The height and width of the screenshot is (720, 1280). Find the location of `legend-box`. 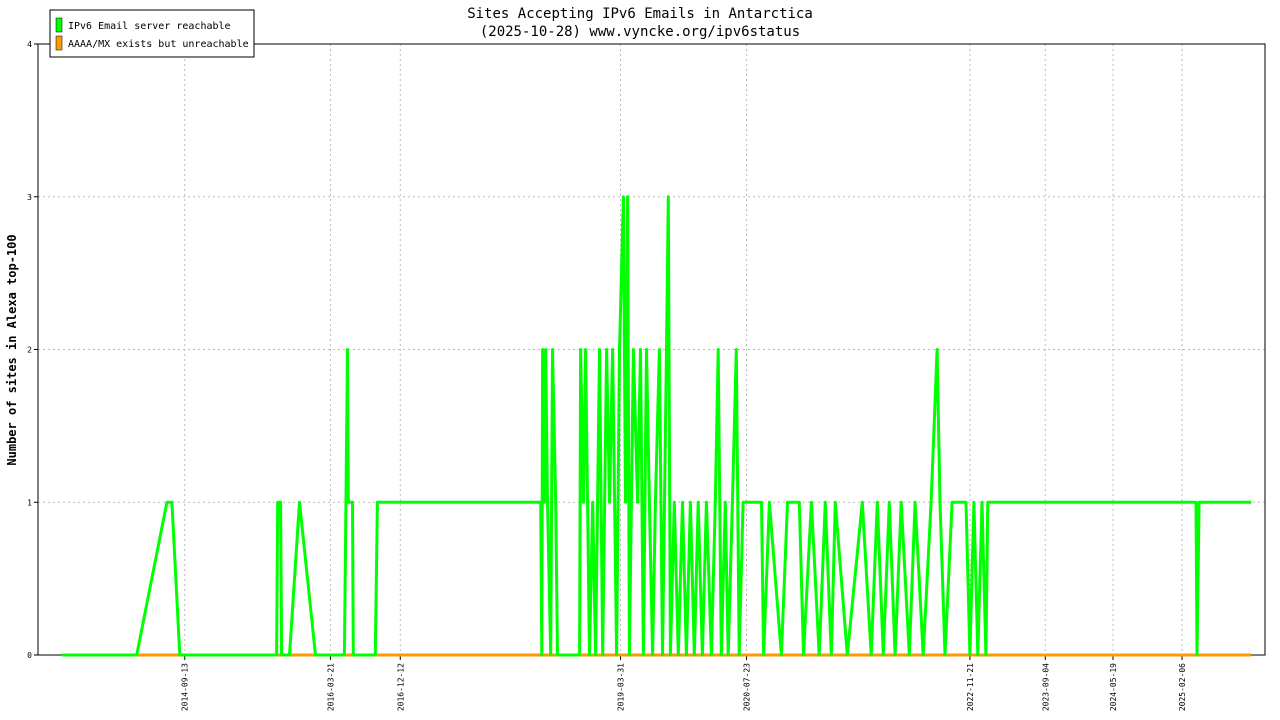

legend-box is located at coordinates (152, 33).